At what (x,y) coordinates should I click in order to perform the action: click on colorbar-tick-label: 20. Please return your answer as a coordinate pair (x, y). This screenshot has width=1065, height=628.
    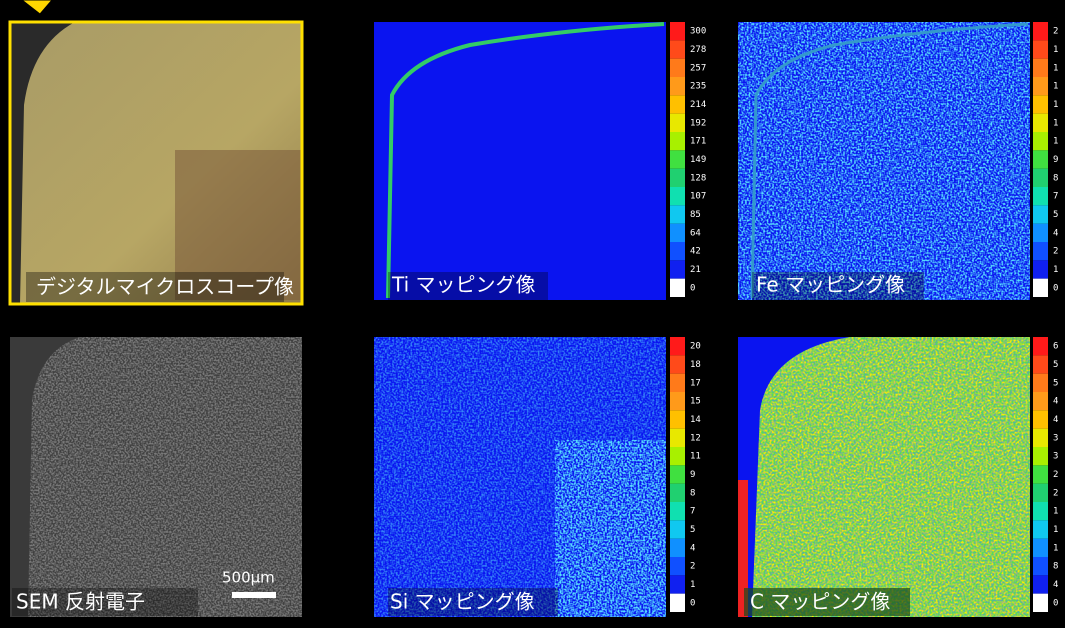
    Looking at the image, I should click on (695, 347).